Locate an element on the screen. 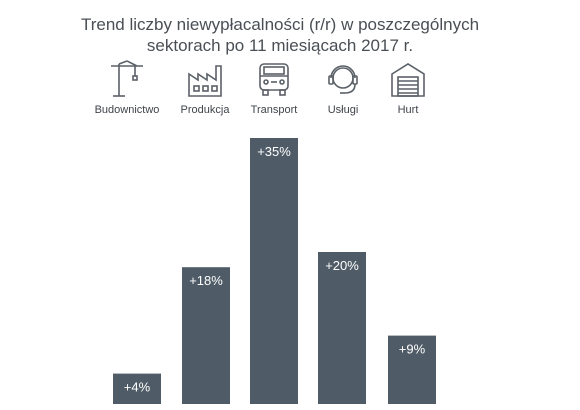 Image resolution: width=580 pixels, height=410 pixels. data-label-transport: +35% is located at coordinates (274, 151).